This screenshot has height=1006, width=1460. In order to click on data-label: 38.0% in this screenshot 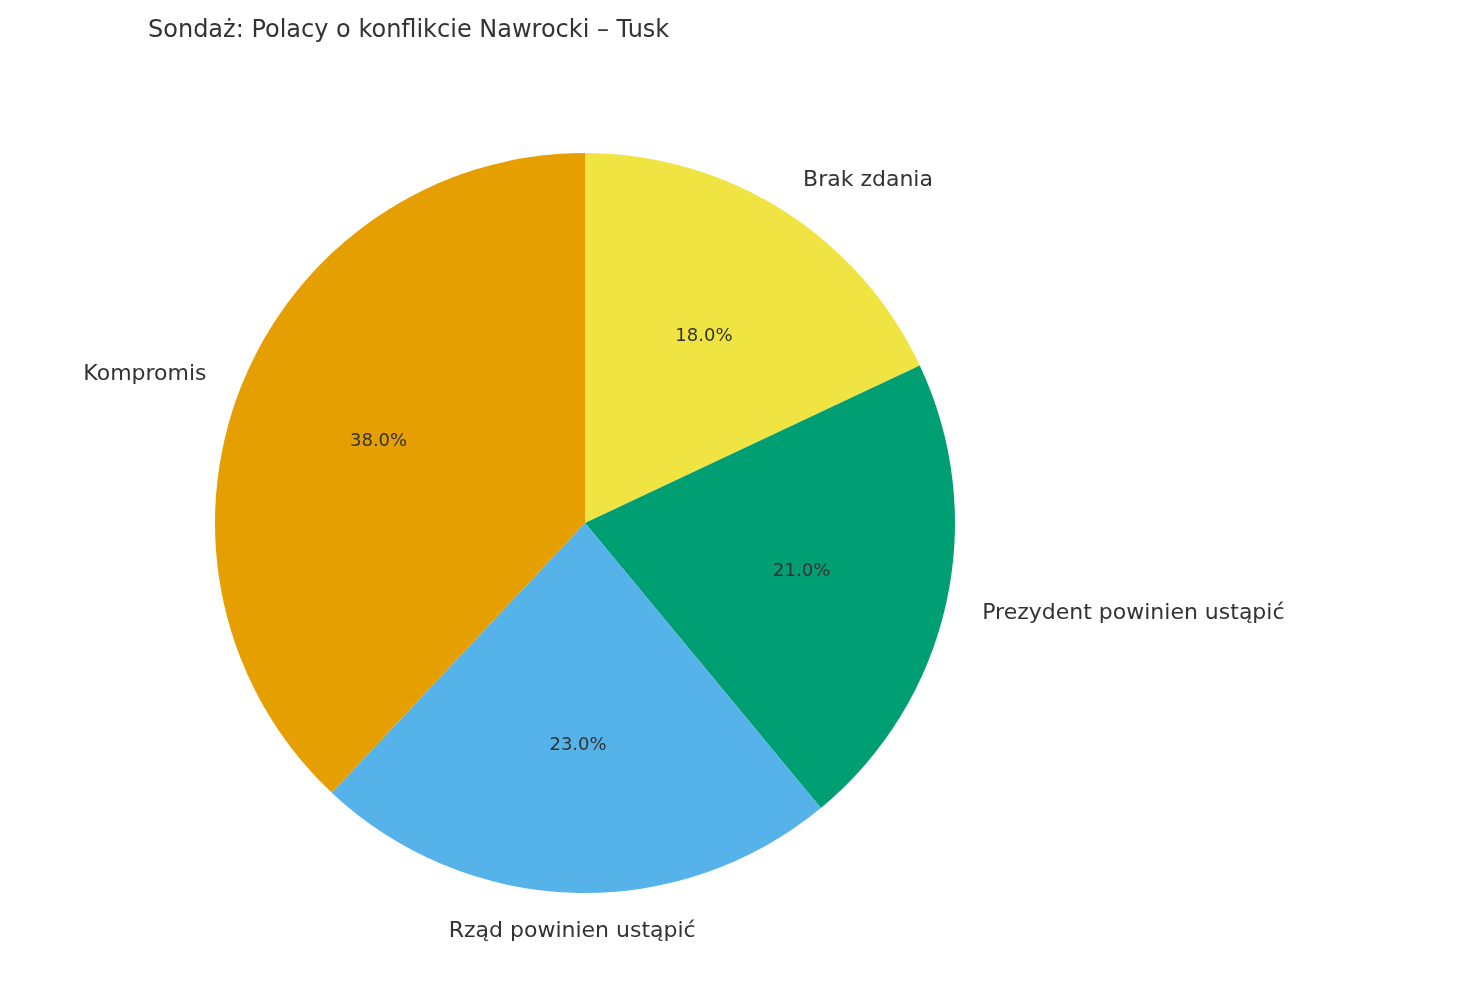, I will do `click(379, 440)`.